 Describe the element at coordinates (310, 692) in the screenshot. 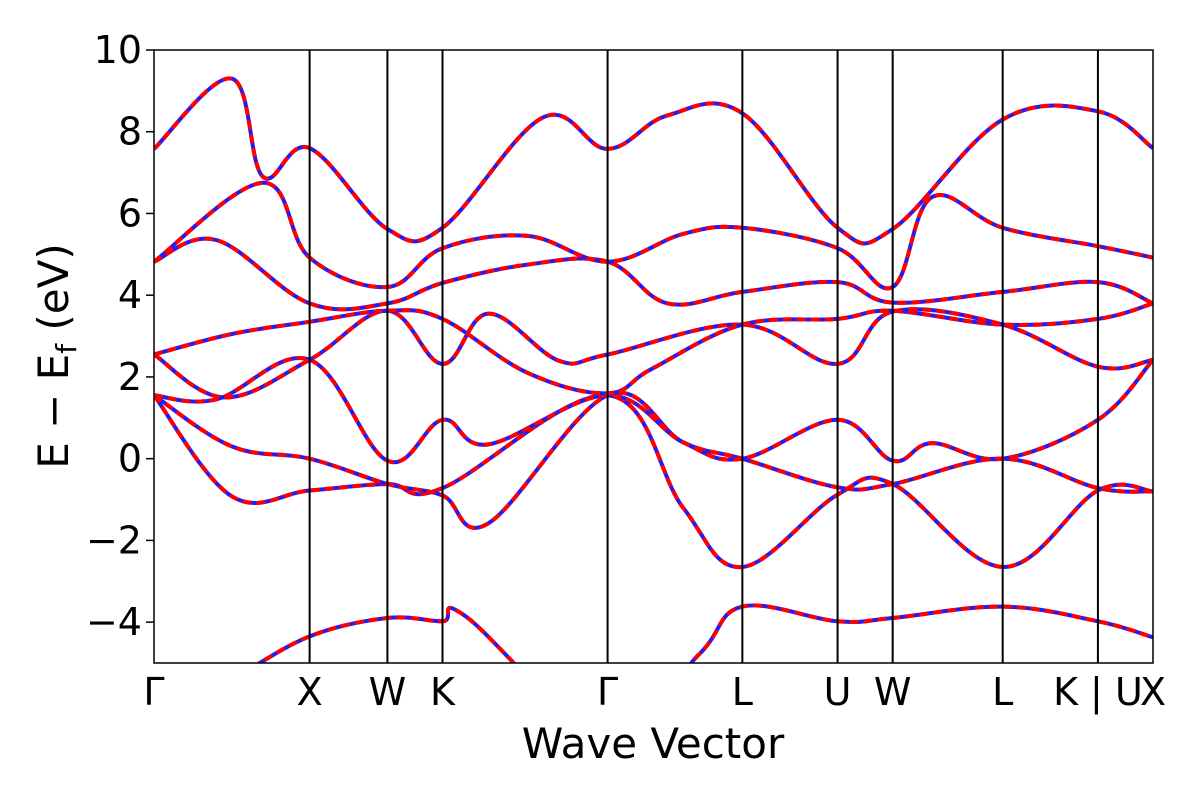

I see `x-tick-label-1: X` at that location.